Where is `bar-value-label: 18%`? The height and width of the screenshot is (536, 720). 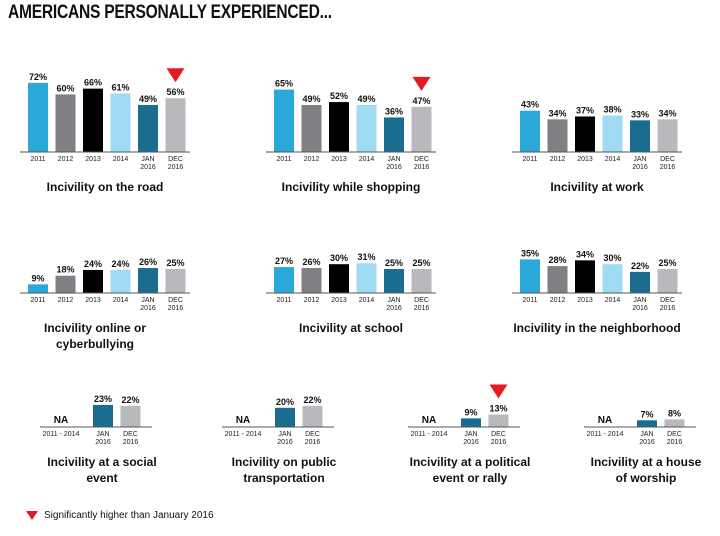 bar-value-label: 18% is located at coordinates (65, 270).